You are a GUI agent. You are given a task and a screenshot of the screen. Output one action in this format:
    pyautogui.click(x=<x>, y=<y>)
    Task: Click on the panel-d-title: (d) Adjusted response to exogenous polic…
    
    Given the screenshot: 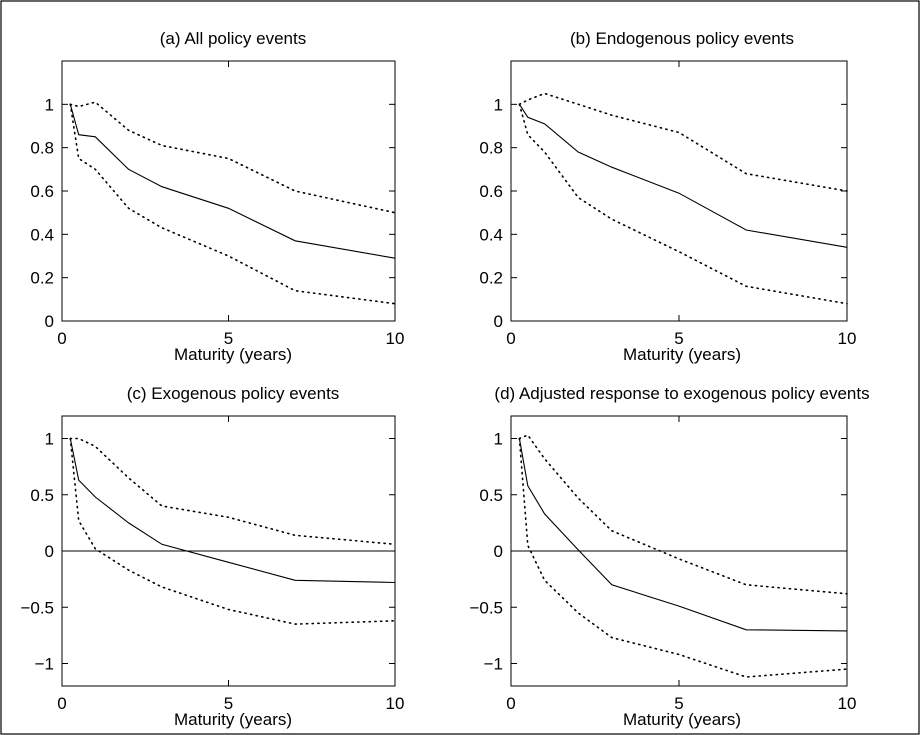 What is the action you would take?
    pyautogui.click(x=681, y=393)
    